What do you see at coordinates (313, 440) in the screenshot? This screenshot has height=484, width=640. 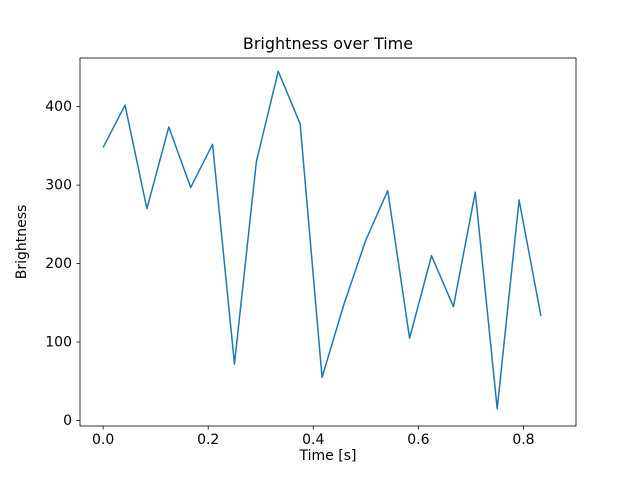 I see `x-tick-label: 0.4` at bounding box center [313, 440].